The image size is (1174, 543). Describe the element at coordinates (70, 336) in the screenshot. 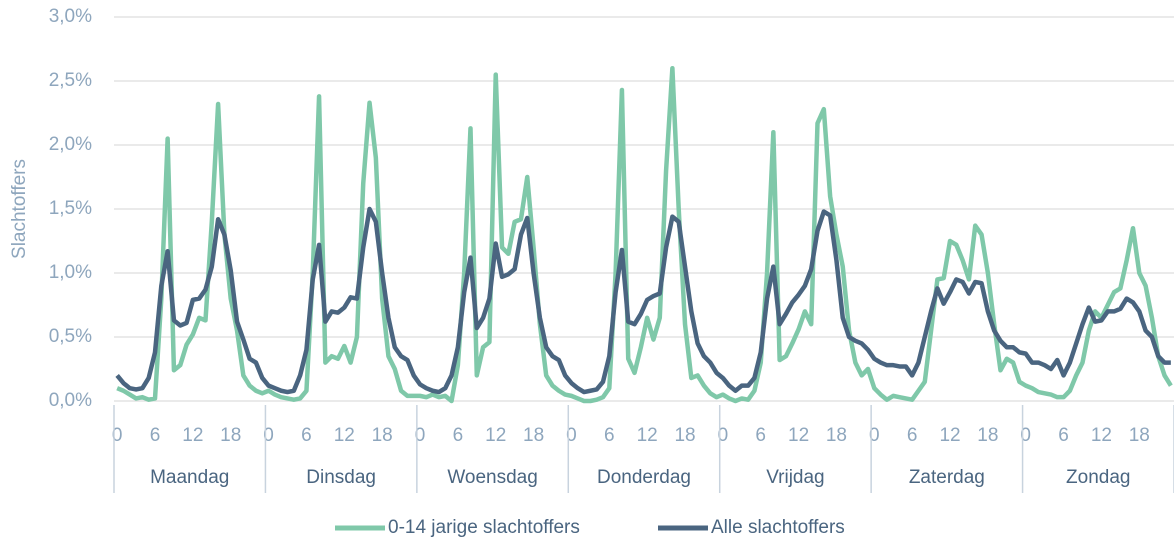

I see `y-tick-label: 0,5%` at that location.